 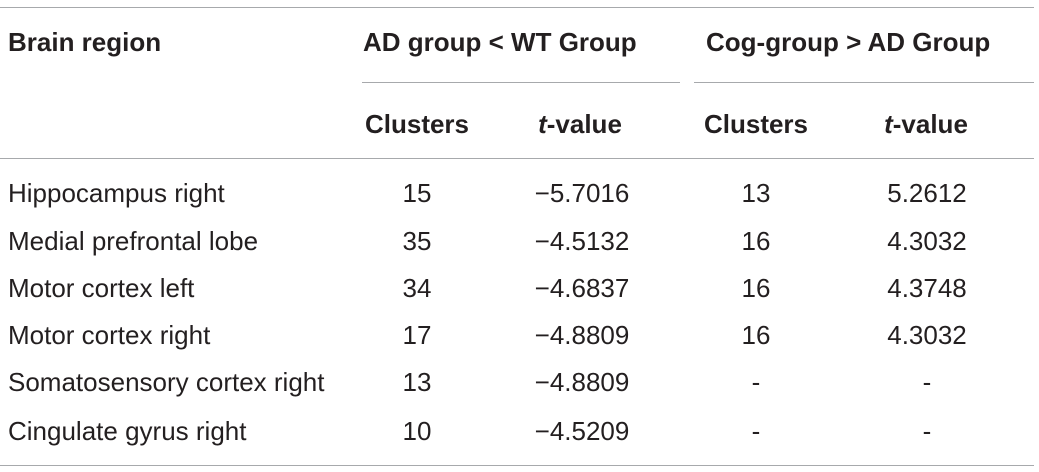 What do you see at coordinates (417, 335) in the screenshot?
I see `clusters-ad-cell: 17` at bounding box center [417, 335].